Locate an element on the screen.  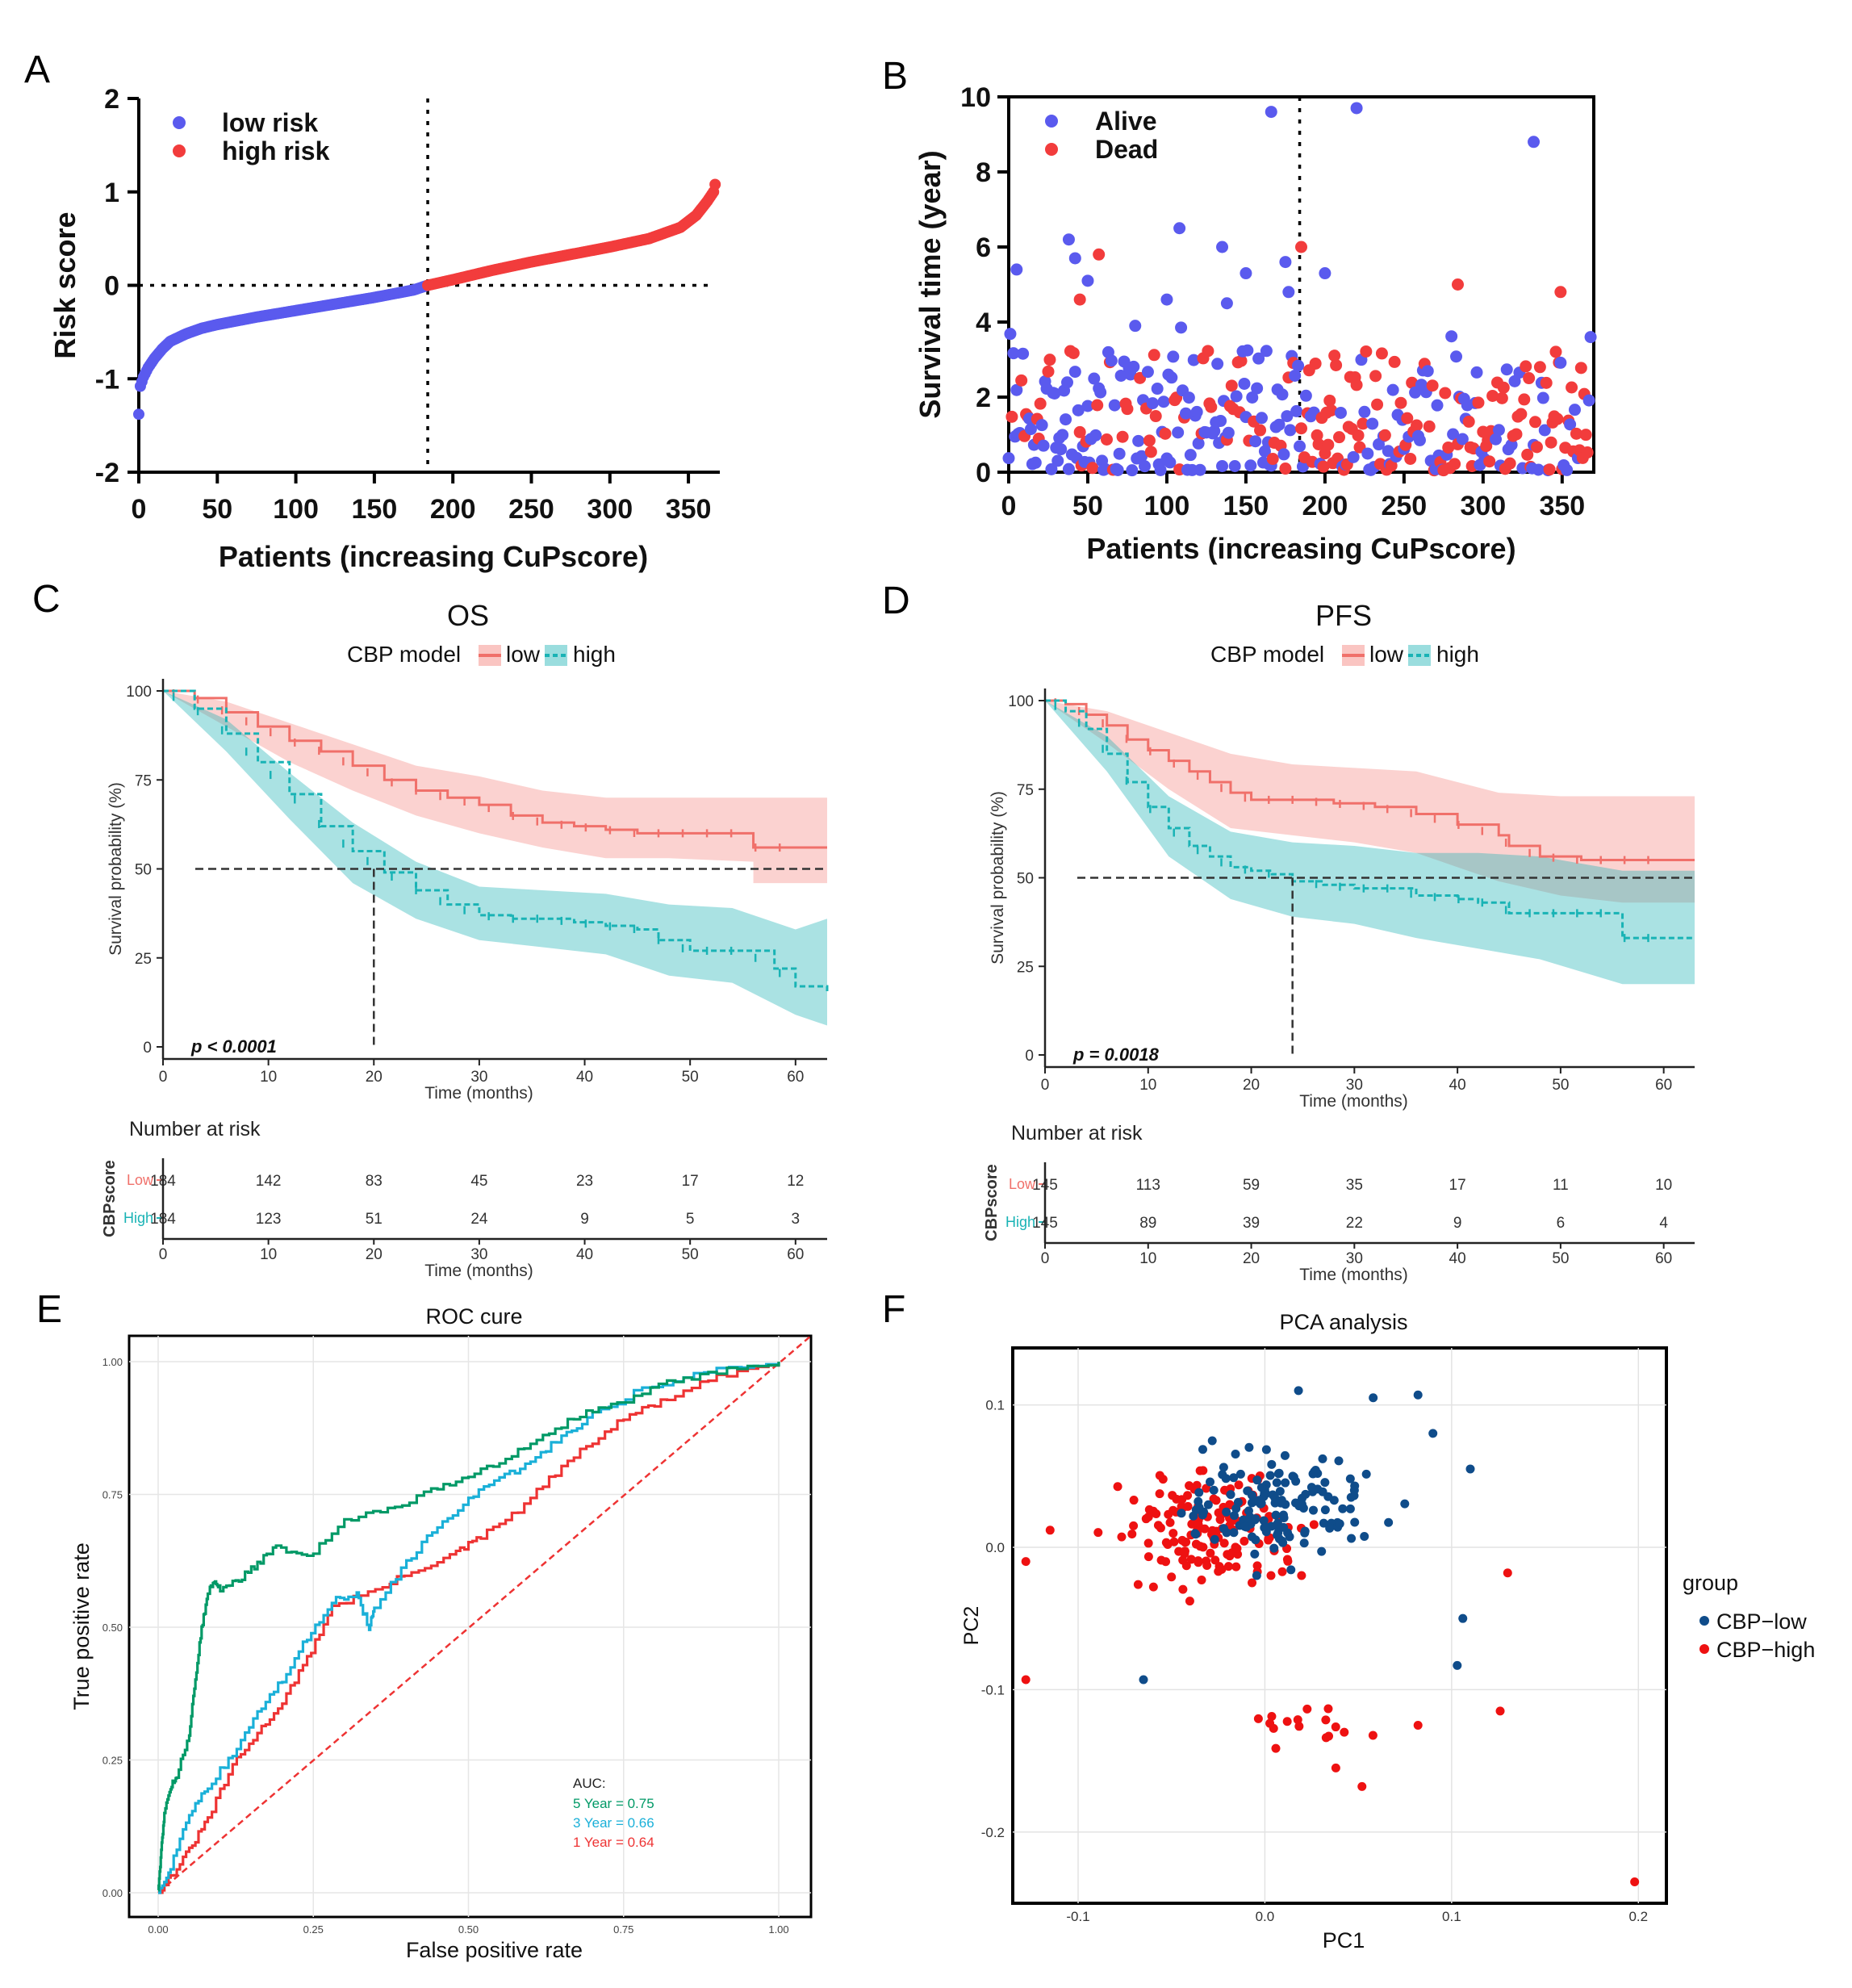
d-xtick-label: 10 is located at coordinates (1147, 1085).